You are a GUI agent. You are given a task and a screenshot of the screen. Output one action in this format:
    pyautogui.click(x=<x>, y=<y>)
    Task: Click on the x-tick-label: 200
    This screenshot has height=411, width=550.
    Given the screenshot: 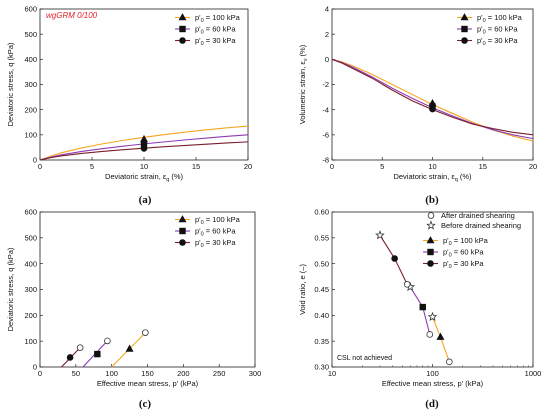 What is the action you would take?
    pyautogui.click(x=183, y=373)
    